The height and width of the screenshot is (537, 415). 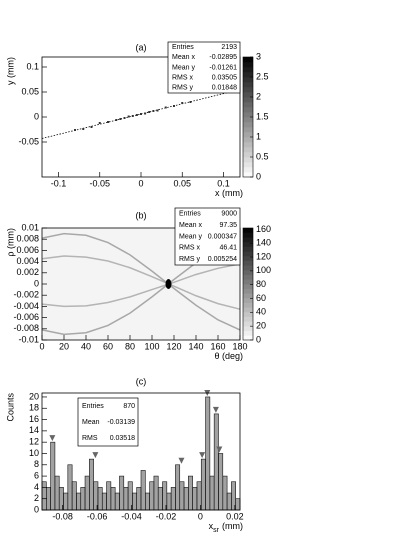 I want to click on x-tick-label: -0.06, so click(x=97, y=516).